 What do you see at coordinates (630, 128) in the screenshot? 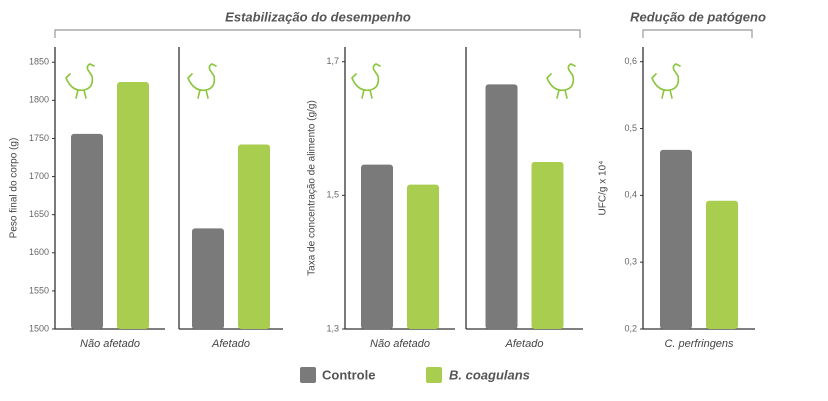
I see `y-tick-label: 0,5` at bounding box center [630, 128].